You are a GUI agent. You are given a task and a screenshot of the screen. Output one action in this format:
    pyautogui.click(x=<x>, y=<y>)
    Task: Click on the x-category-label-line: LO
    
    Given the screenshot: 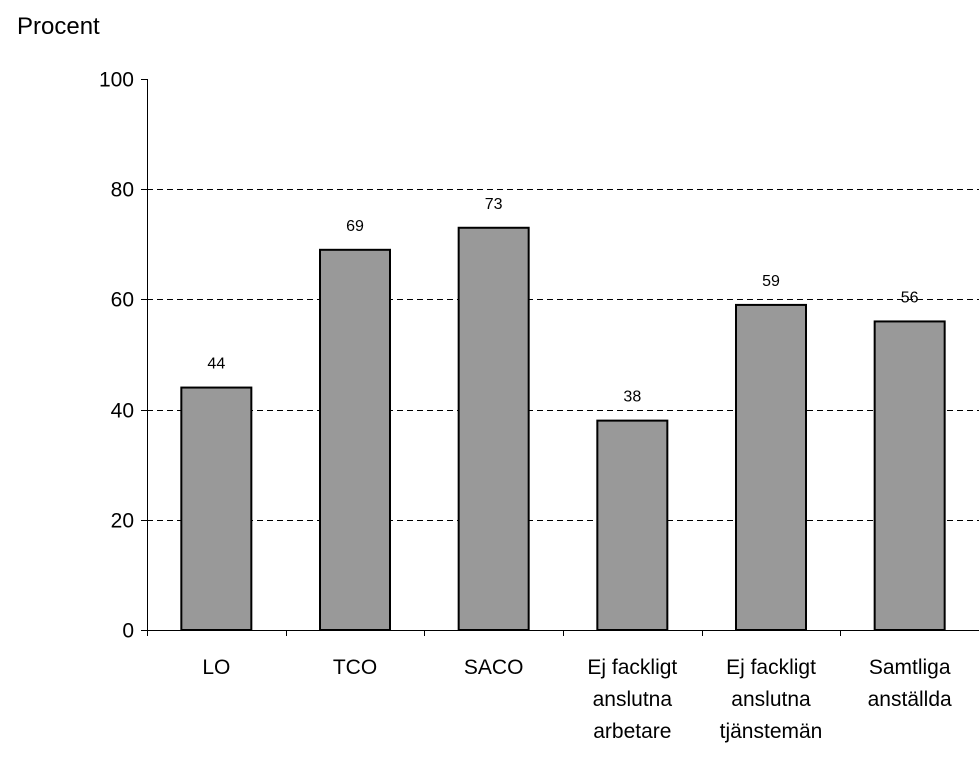 What is the action you would take?
    pyautogui.click(x=216, y=667)
    